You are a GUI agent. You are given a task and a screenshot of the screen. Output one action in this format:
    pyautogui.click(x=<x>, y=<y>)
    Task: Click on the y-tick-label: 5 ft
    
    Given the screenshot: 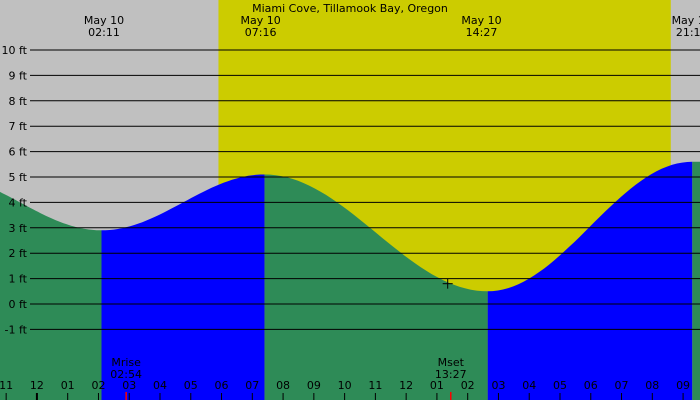 What is the action you would take?
    pyautogui.click(x=18, y=177)
    